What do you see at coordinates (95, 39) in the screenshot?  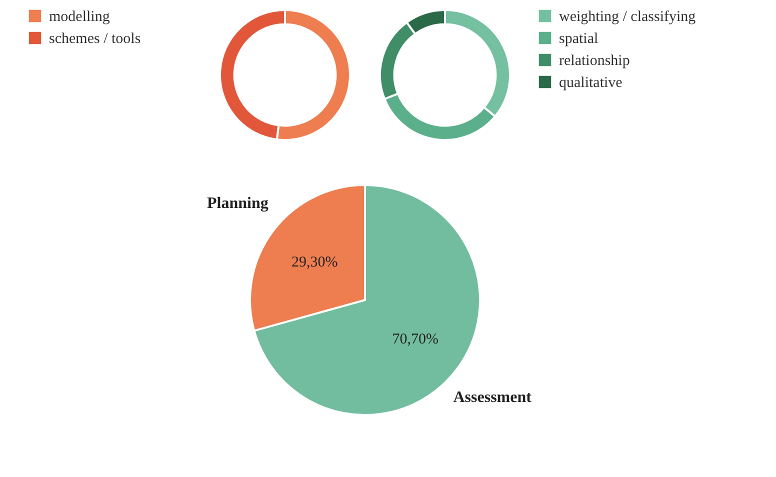 I see `legend-label: schemes / tools` at bounding box center [95, 39].